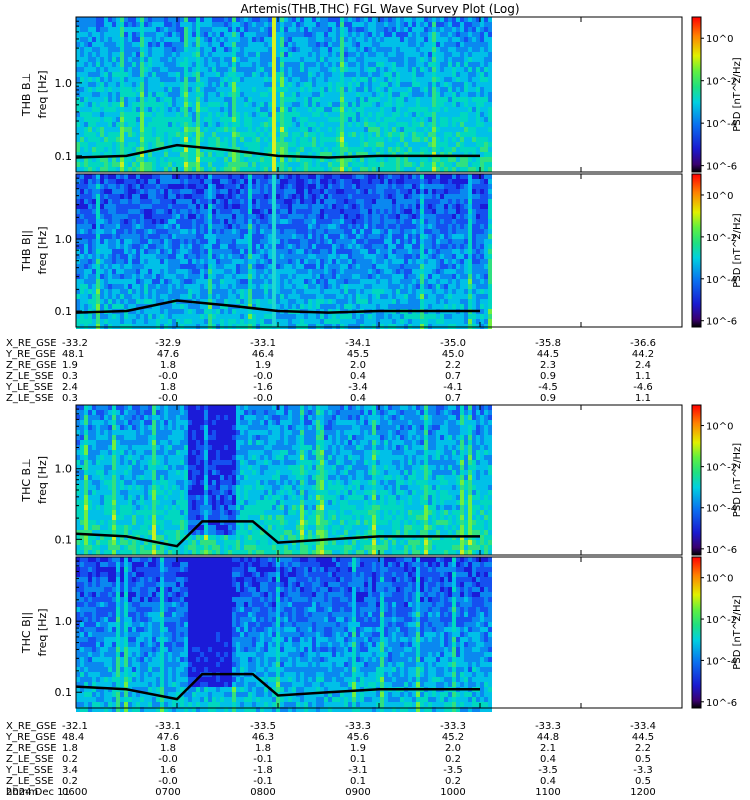  Describe the element at coordinates (358, 748) in the screenshot. I see `ephem-value: 1.9` at that location.